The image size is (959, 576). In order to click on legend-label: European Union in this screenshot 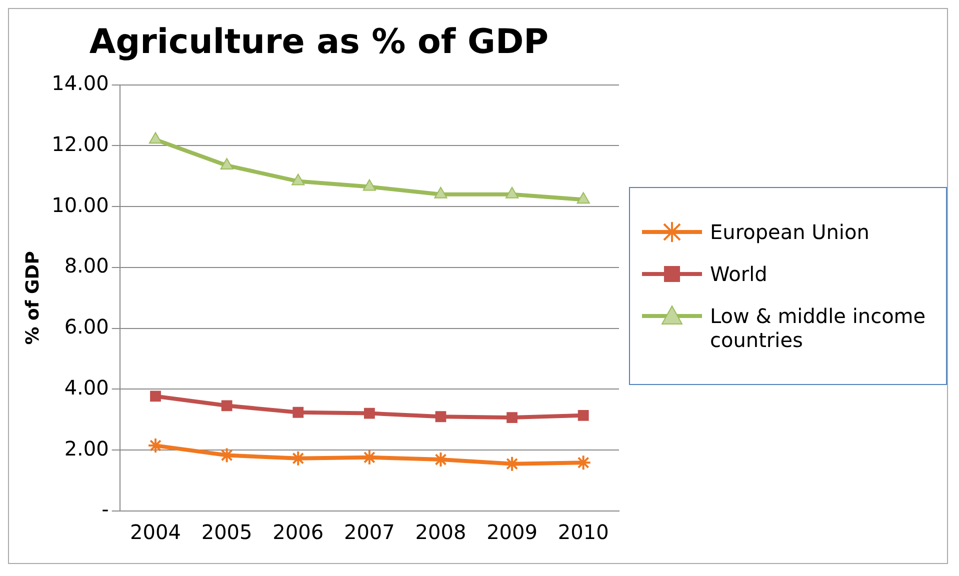, I will do `click(790, 232)`.